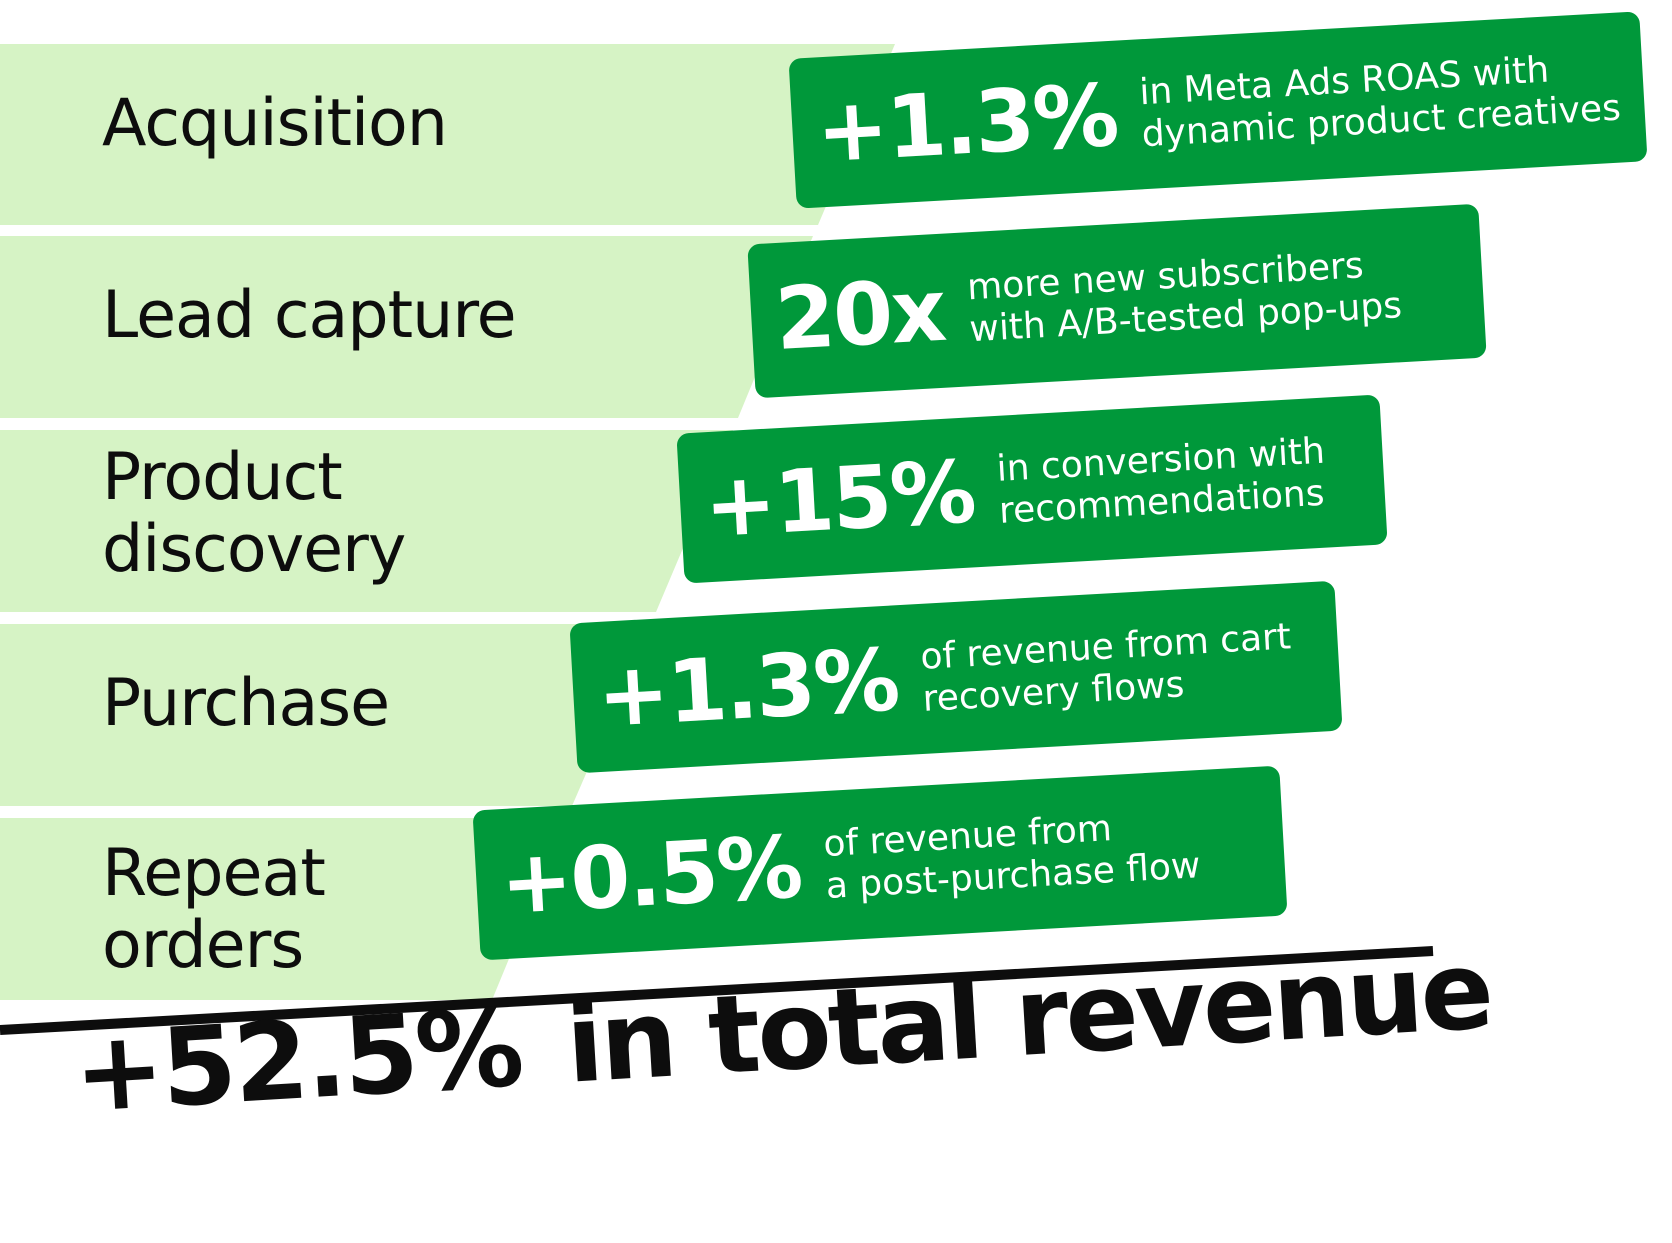 This screenshot has height=1243, width=1672. What do you see at coordinates (297, 1061) in the screenshot?
I see `total-revenue-value: +52.5%` at bounding box center [297, 1061].